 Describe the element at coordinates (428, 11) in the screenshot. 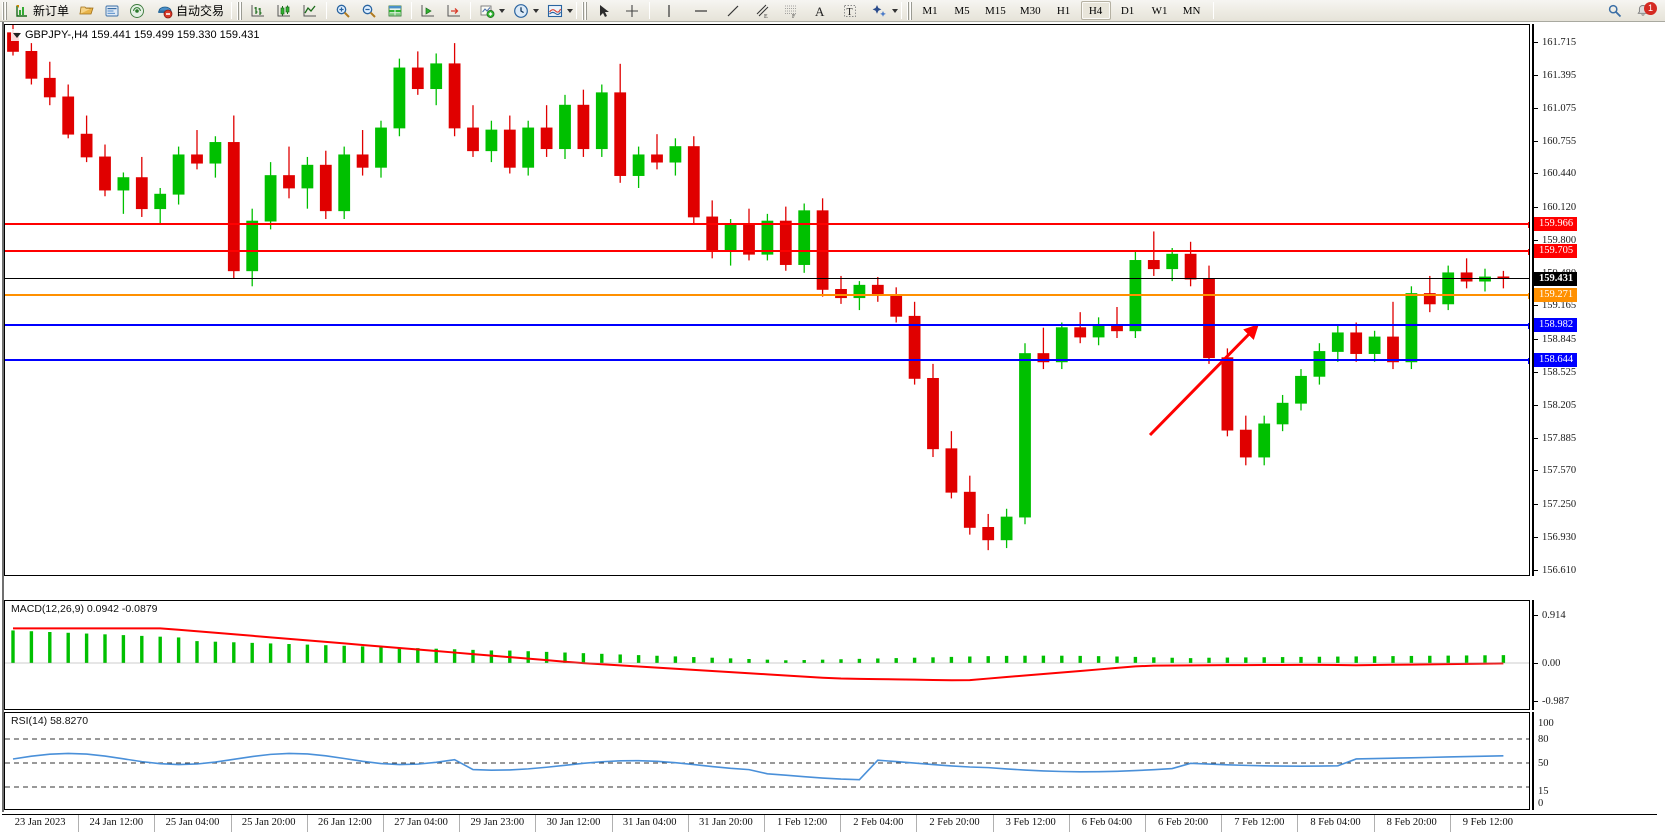

I see `auto-scroll-icon` at that location.